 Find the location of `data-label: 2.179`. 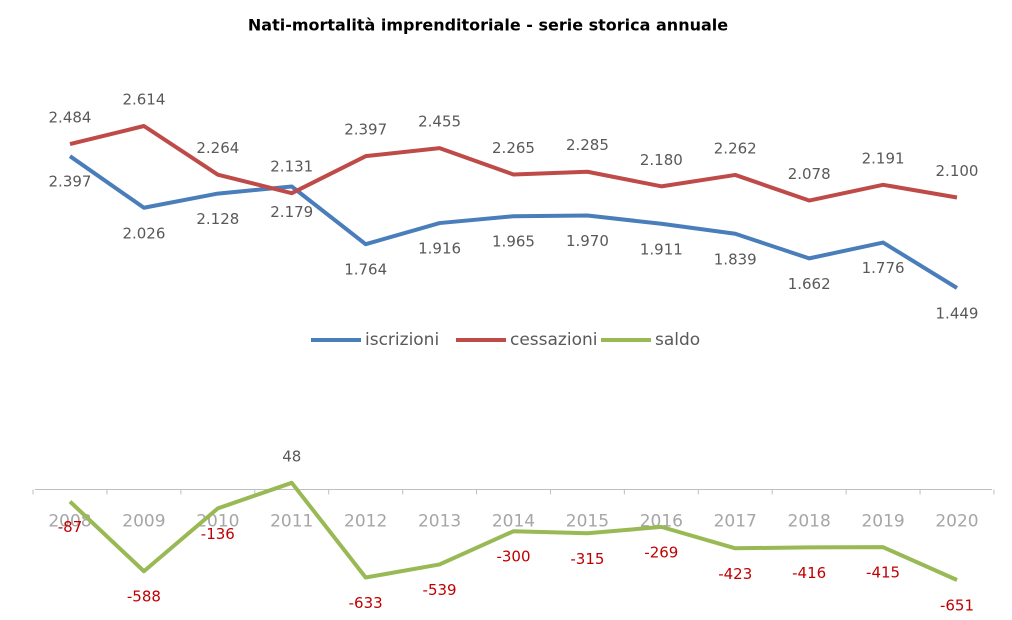

data-label: 2.179 is located at coordinates (291, 212).